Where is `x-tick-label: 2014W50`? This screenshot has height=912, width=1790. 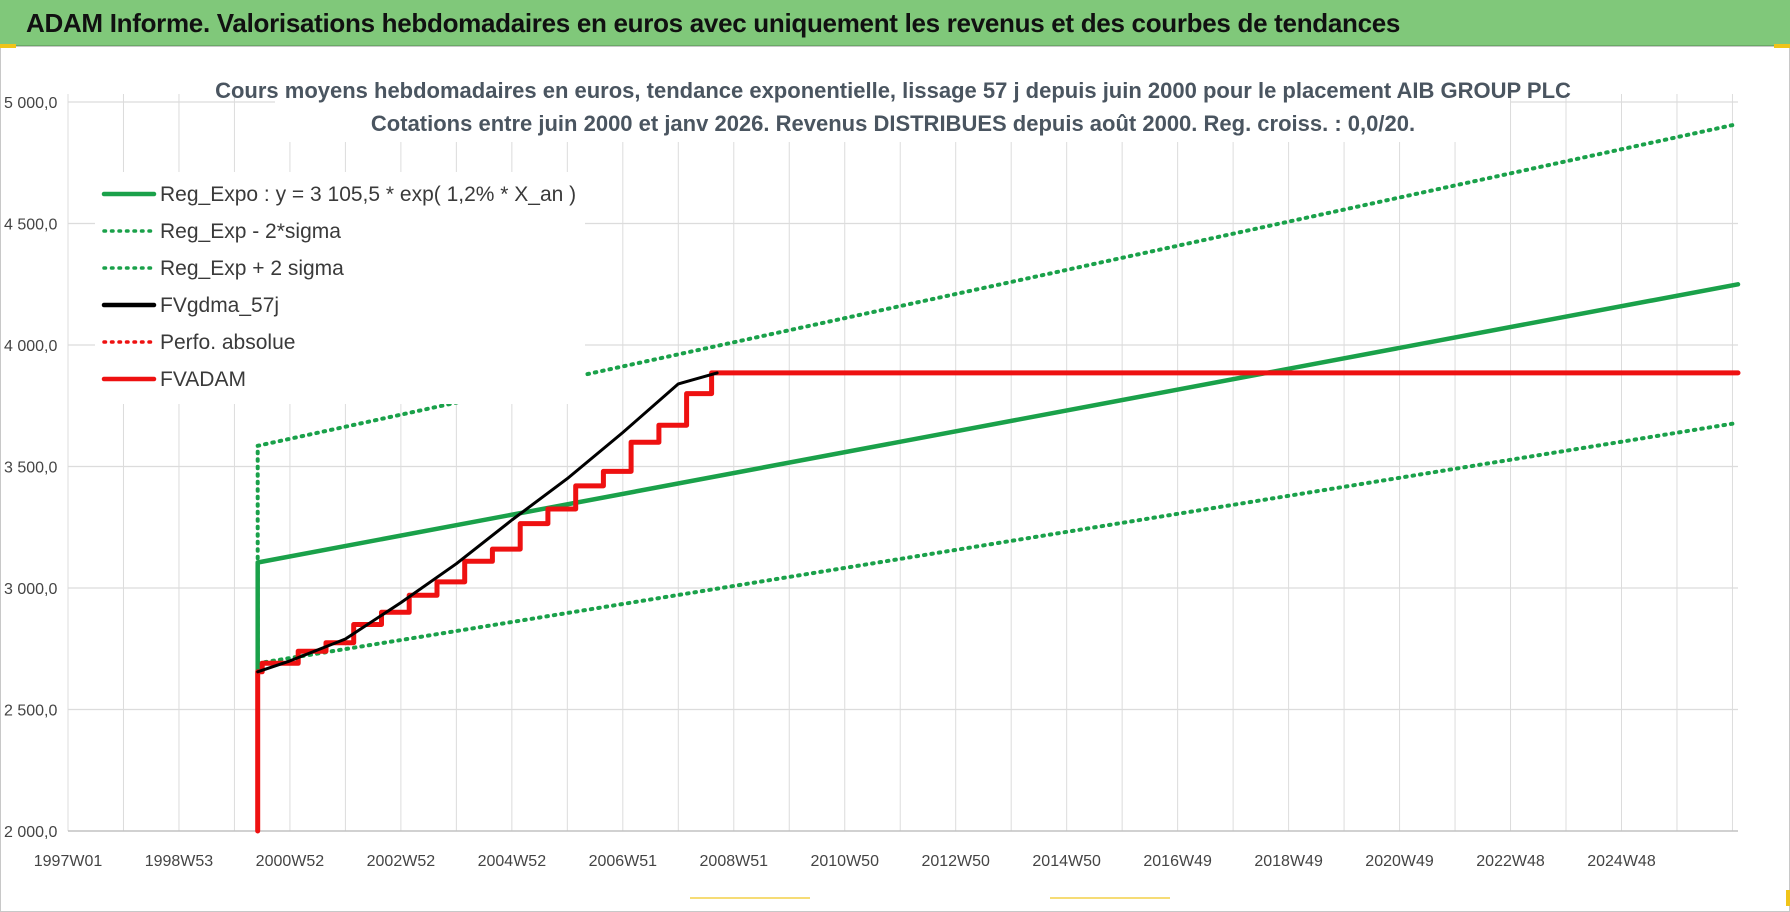
x-tick-label: 2014W50 is located at coordinates (1066, 861).